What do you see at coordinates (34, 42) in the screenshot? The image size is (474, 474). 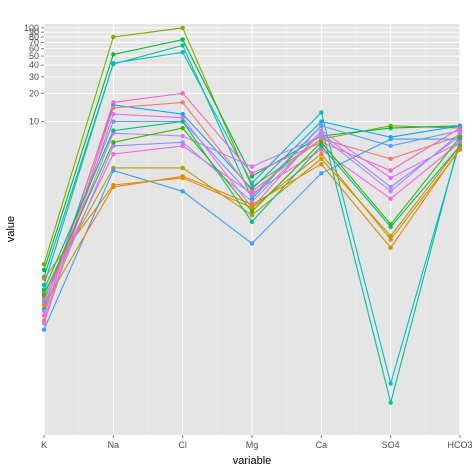 I see `y-tick-label: 70` at bounding box center [34, 42].